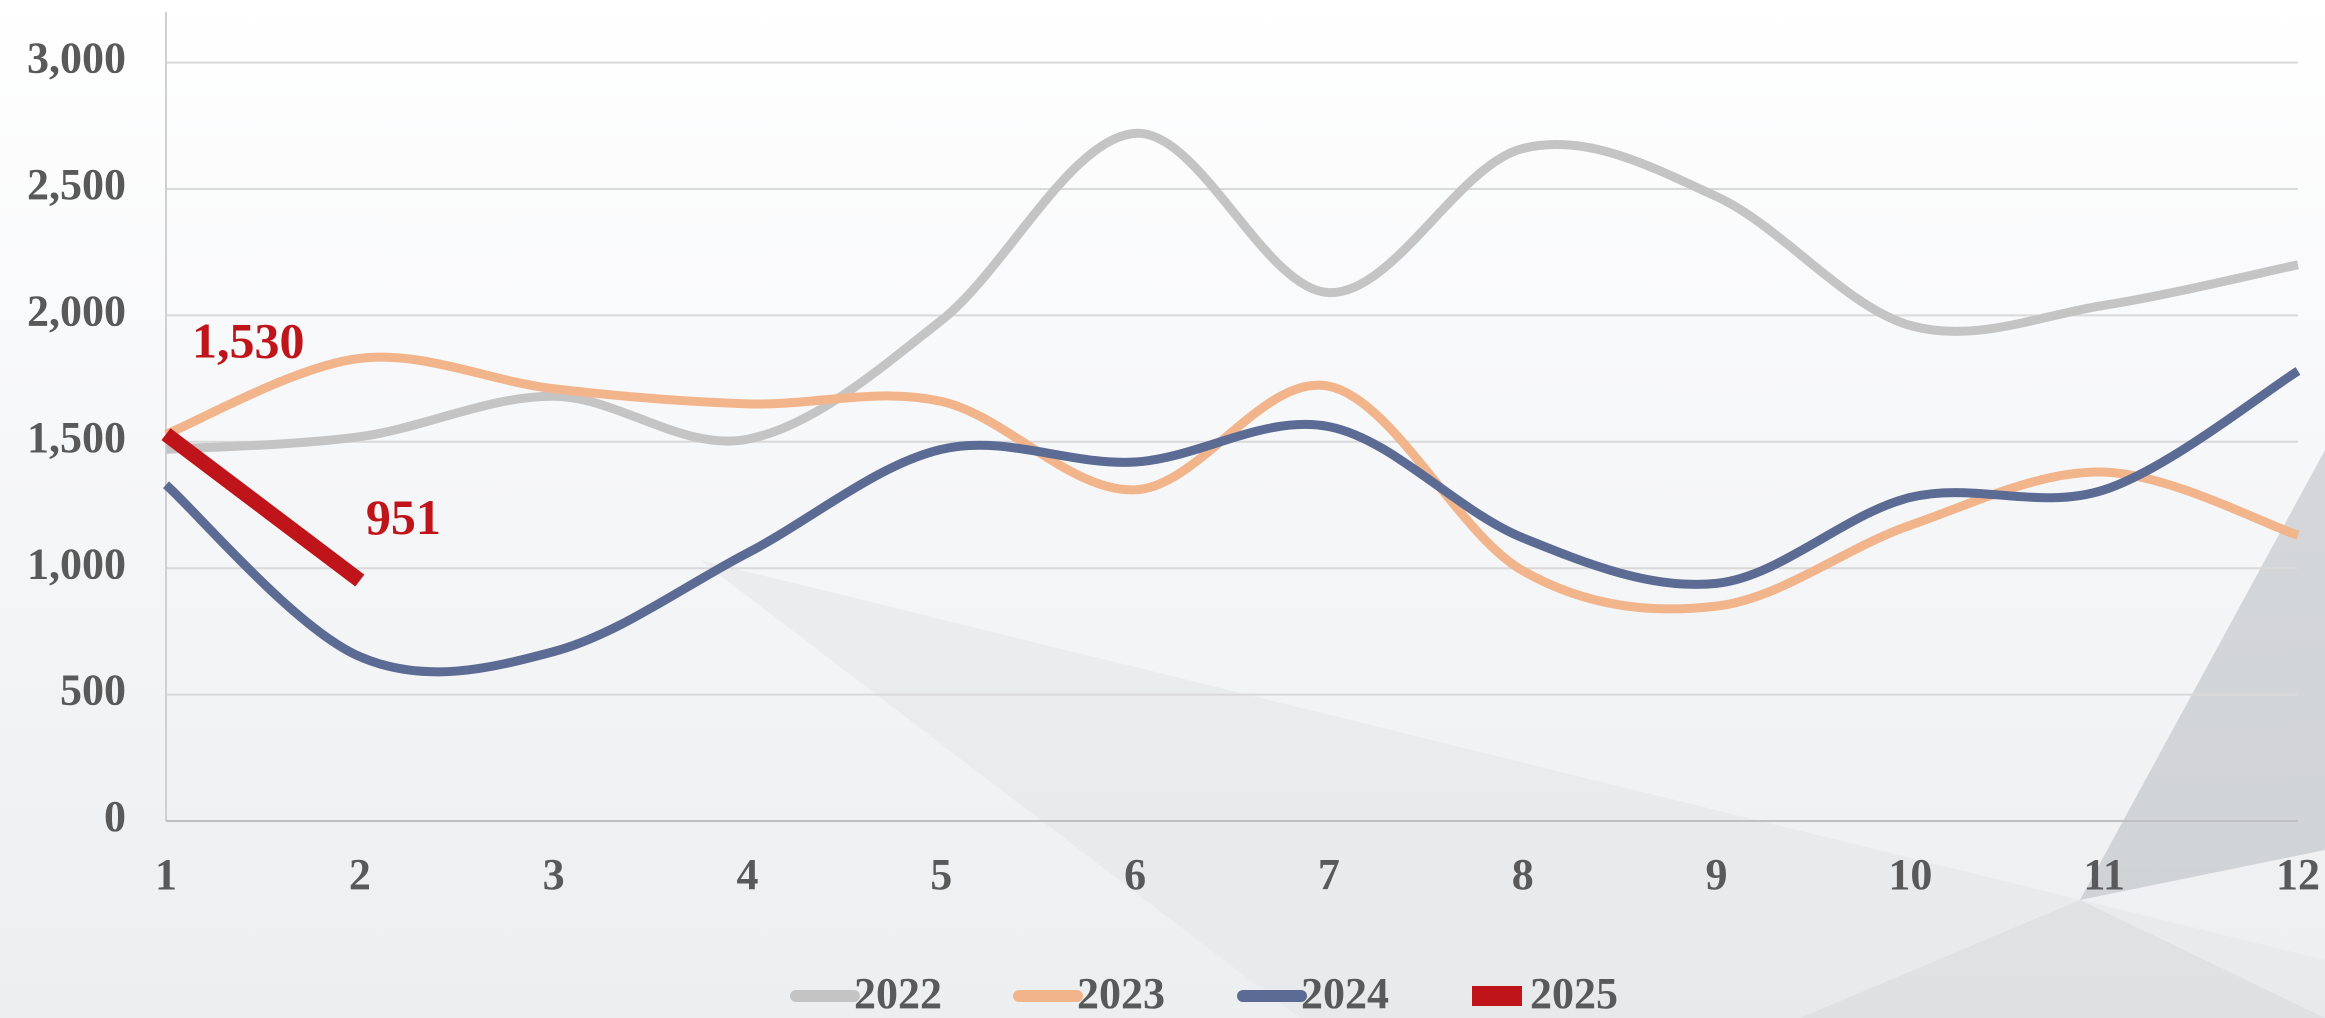 The height and width of the screenshot is (1018, 2325). I want to click on y-tick-label: 500, so click(93, 690).